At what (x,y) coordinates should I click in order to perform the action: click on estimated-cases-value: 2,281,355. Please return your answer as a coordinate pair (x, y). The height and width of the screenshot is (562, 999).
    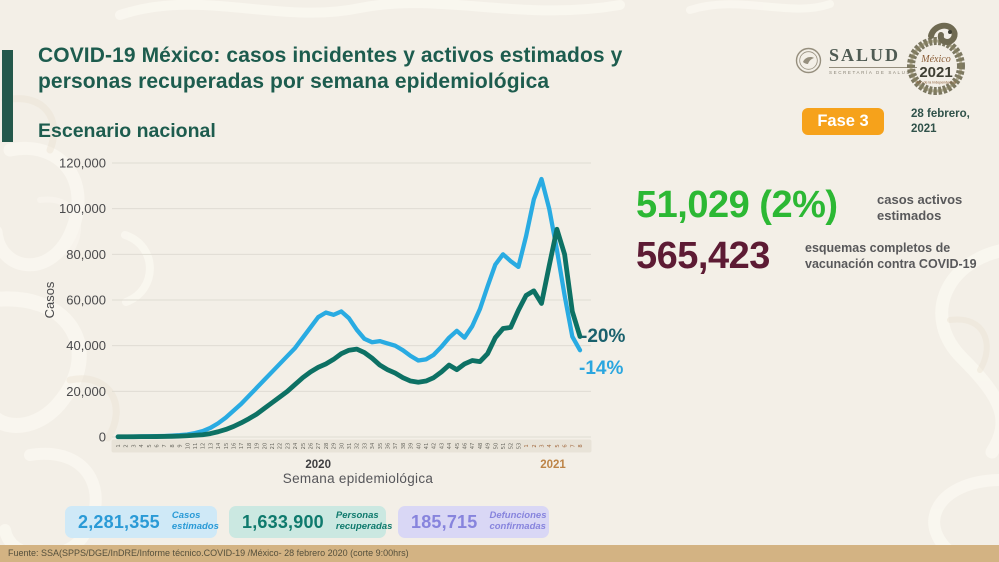
    Looking at the image, I should click on (119, 521).